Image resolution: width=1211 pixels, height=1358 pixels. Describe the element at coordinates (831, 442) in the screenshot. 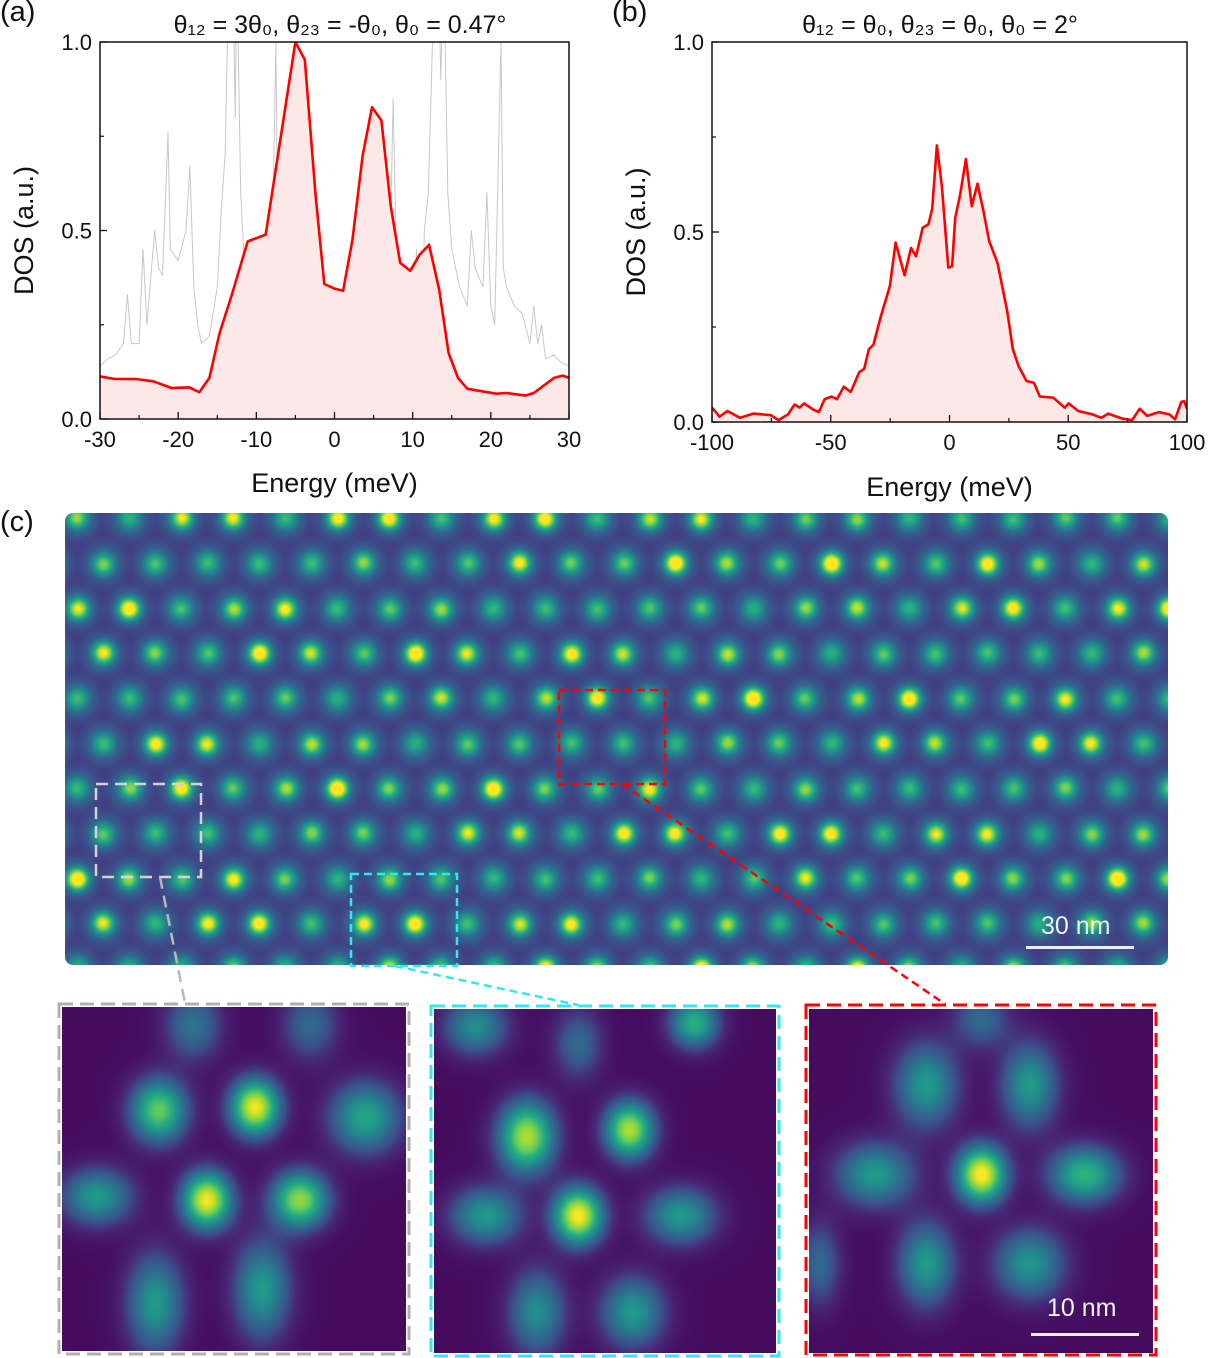

I see `x-tick-label: -50` at that location.